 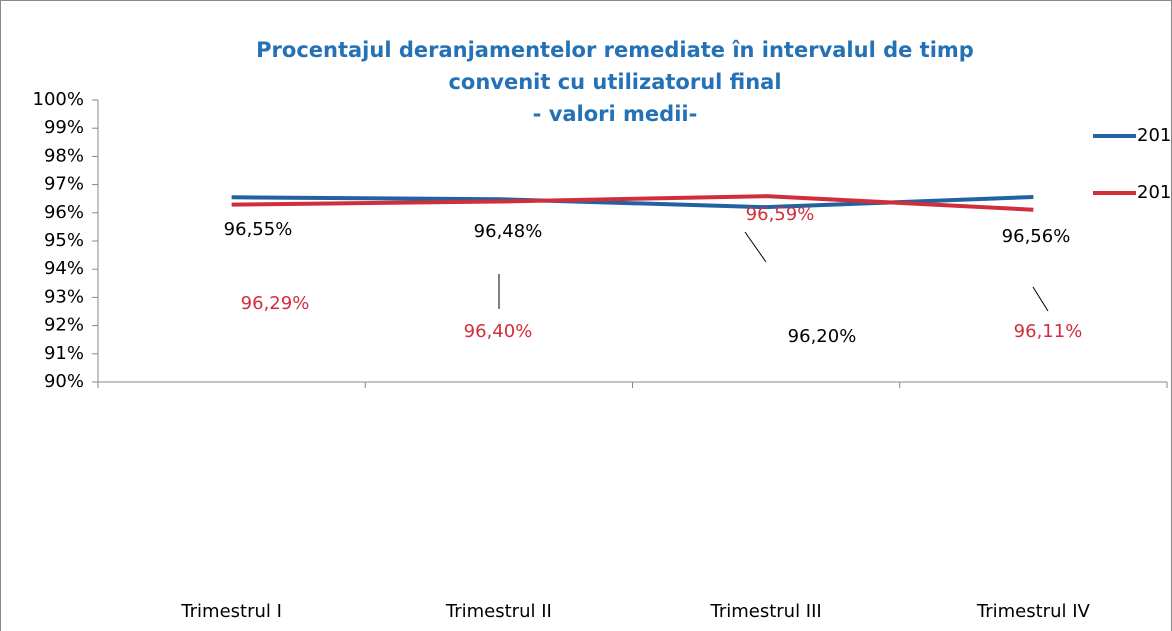 What do you see at coordinates (64, 127) in the screenshot?
I see `y-tick-label: 99%` at bounding box center [64, 127].